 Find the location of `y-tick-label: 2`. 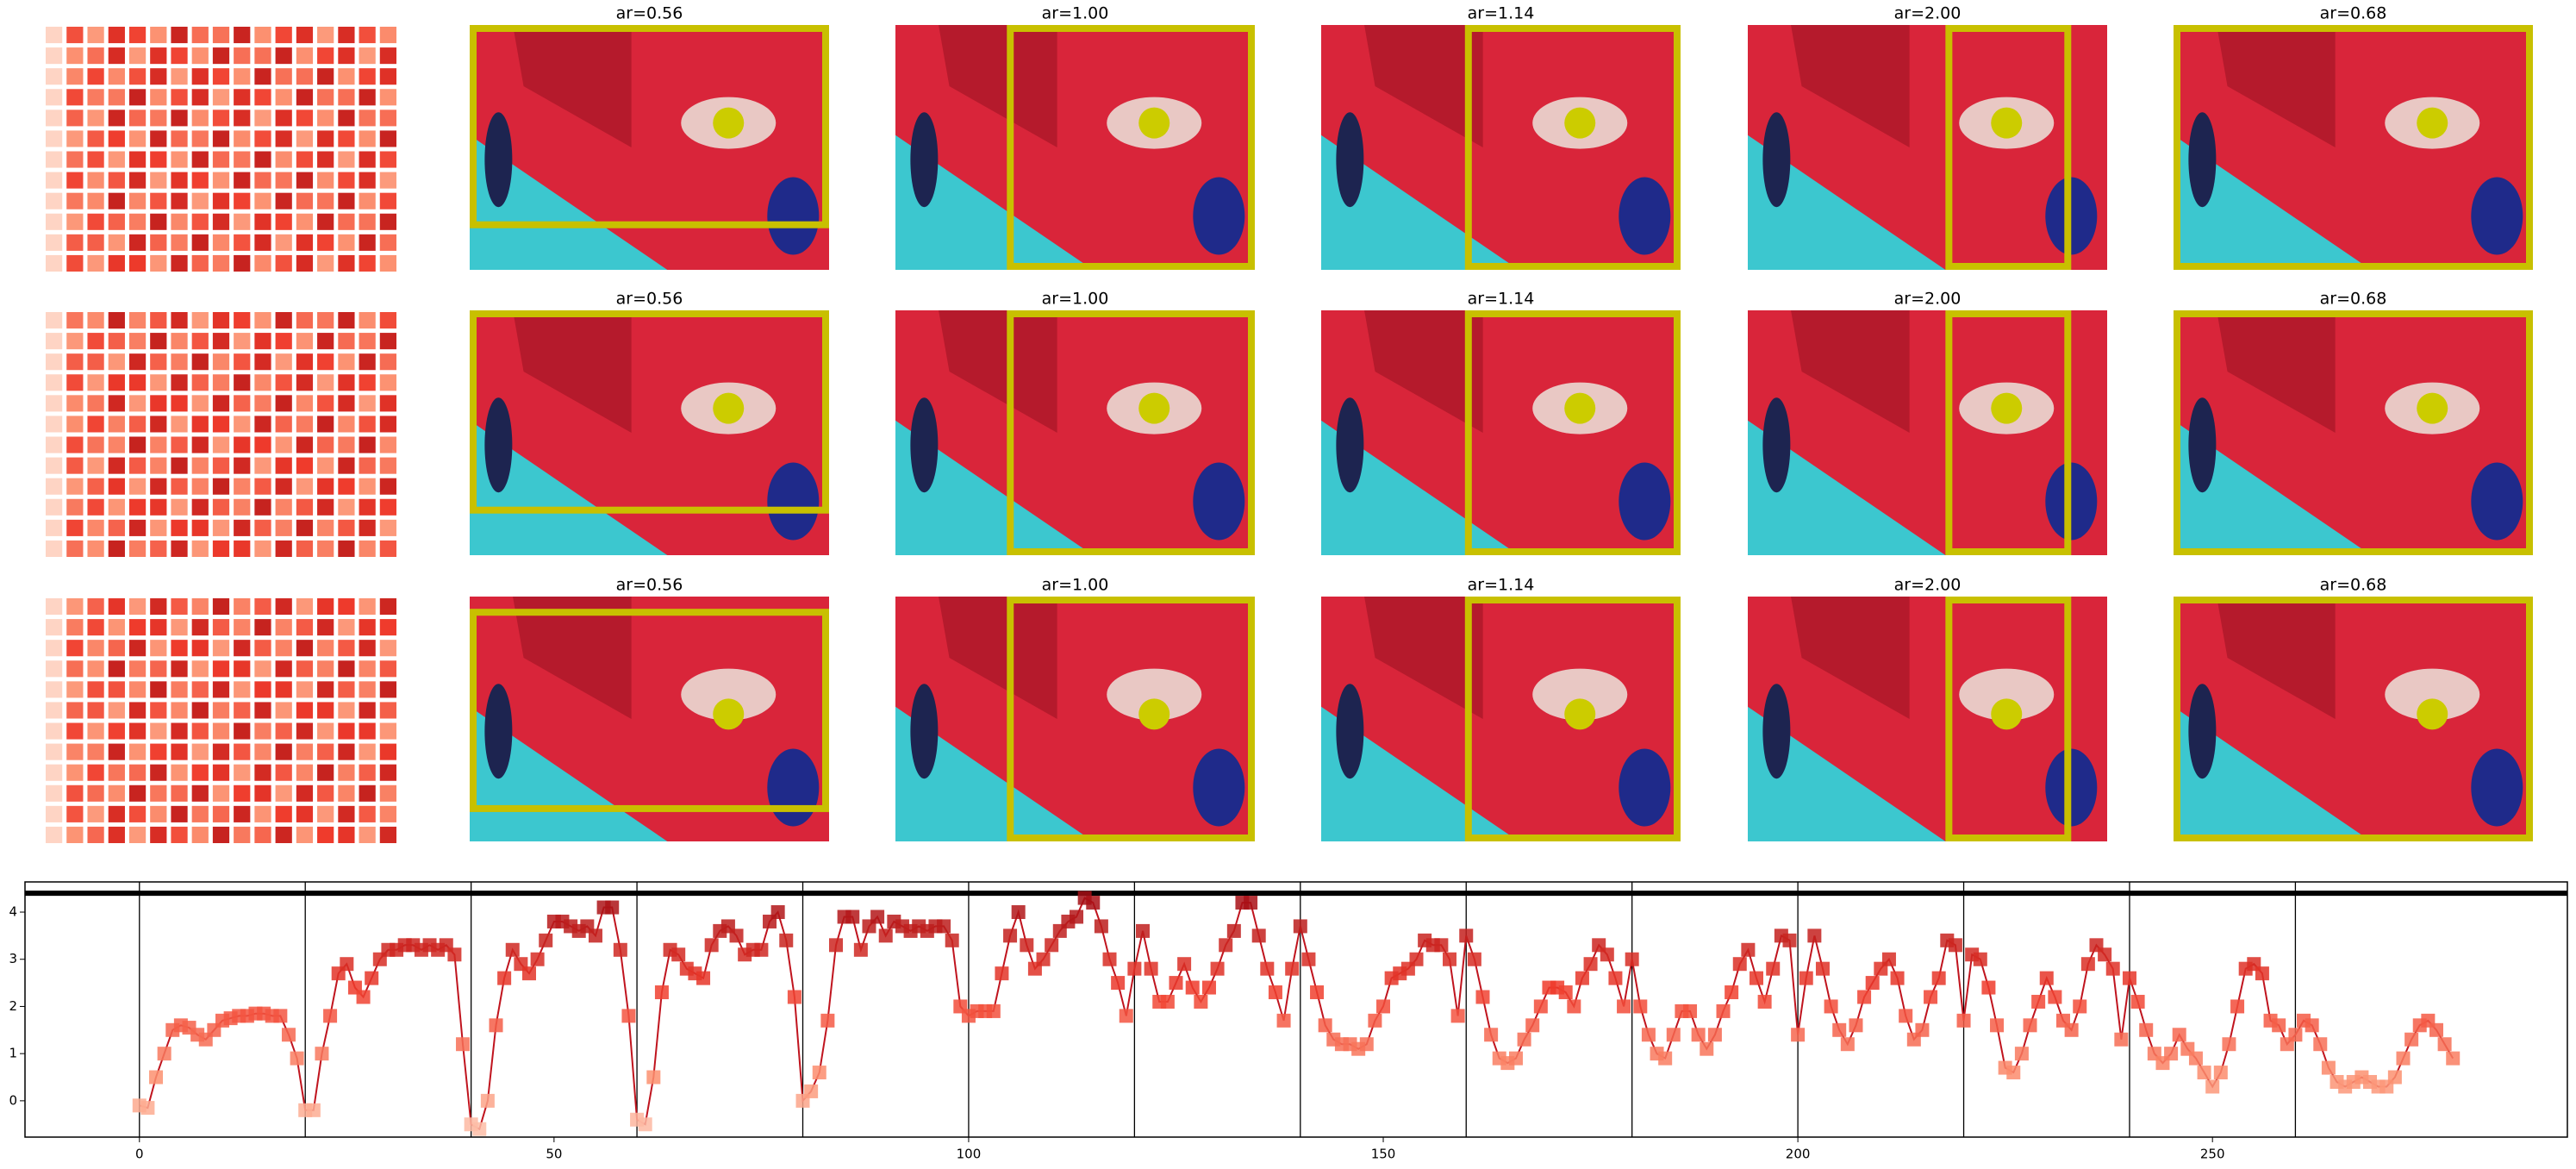

y-tick-label: 2 is located at coordinates (13, 1006).